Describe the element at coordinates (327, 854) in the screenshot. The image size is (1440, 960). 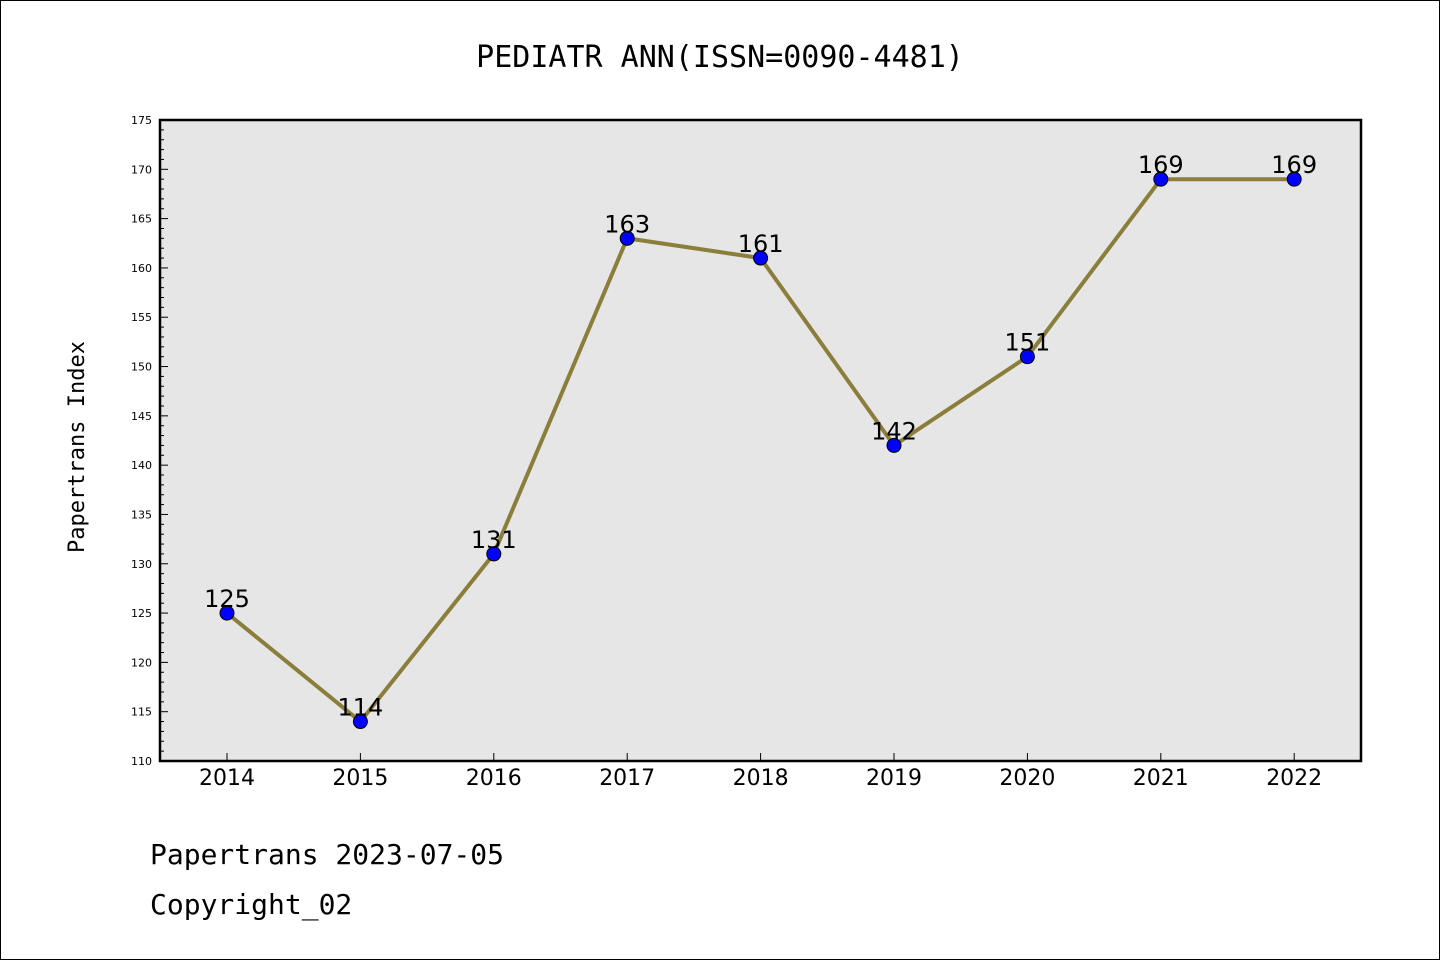
I see `footer-date: Papertrans 2023-07-05` at that location.